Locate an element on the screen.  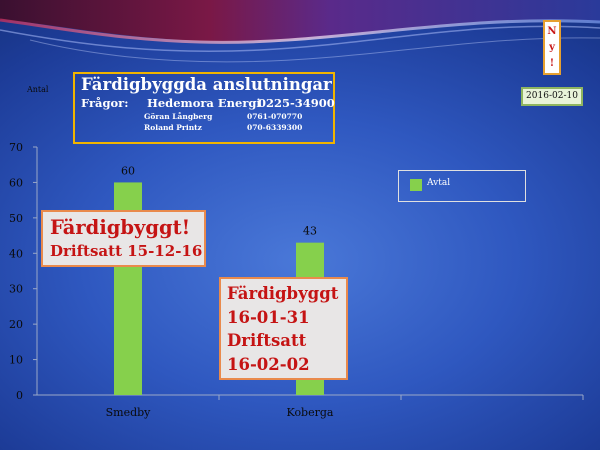
date-box: 2016-02-10 is located at coordinates (552, 96).